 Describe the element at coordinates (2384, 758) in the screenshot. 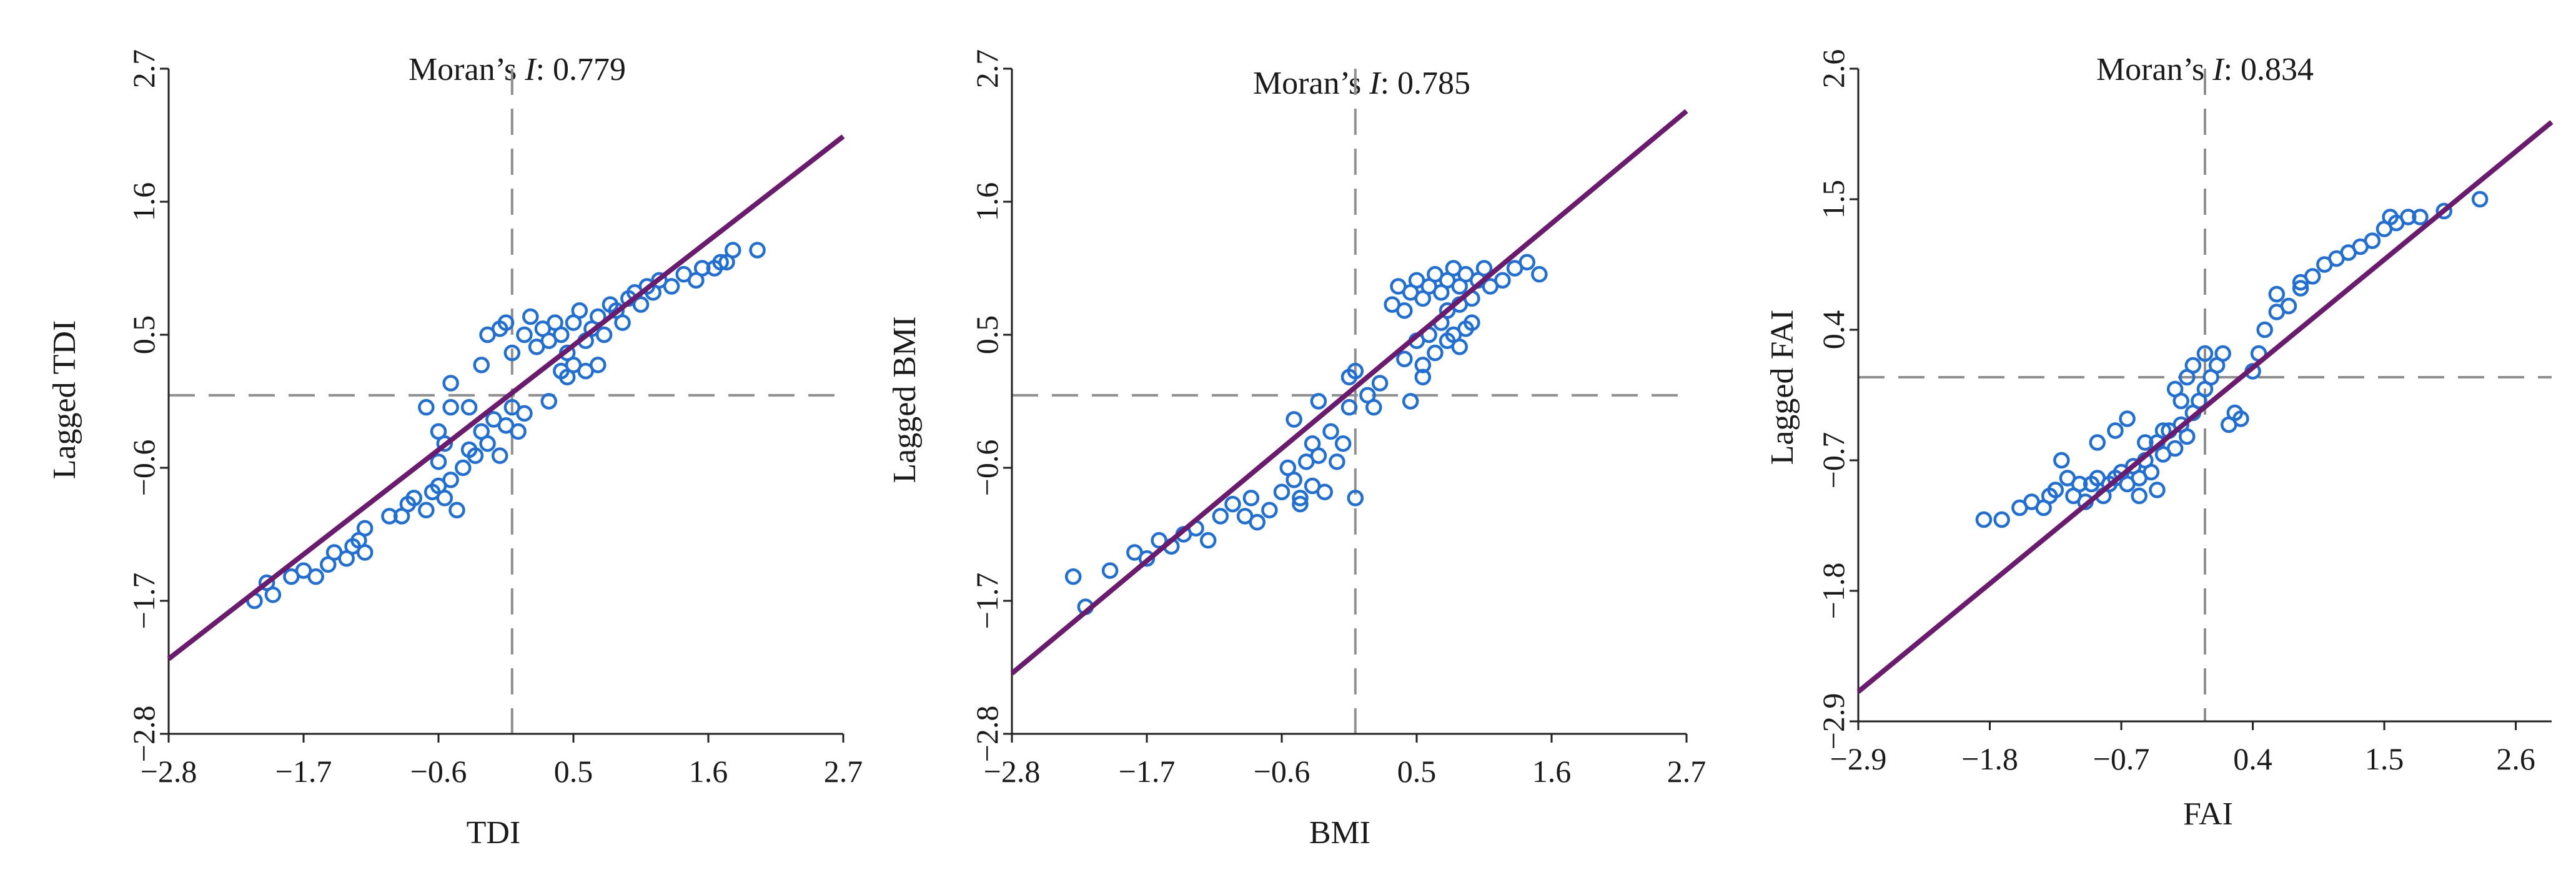

I see `x-tick-label: 1.5` at that location.